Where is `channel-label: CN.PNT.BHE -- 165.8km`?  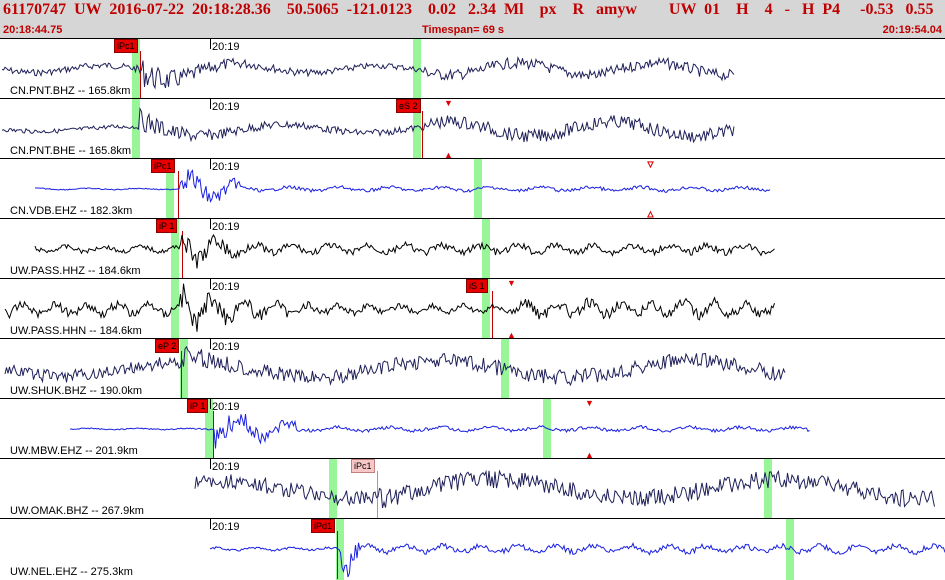 channel-label: CN.PNT.BHE -- 165.8km is located at coordinates (71, 151).